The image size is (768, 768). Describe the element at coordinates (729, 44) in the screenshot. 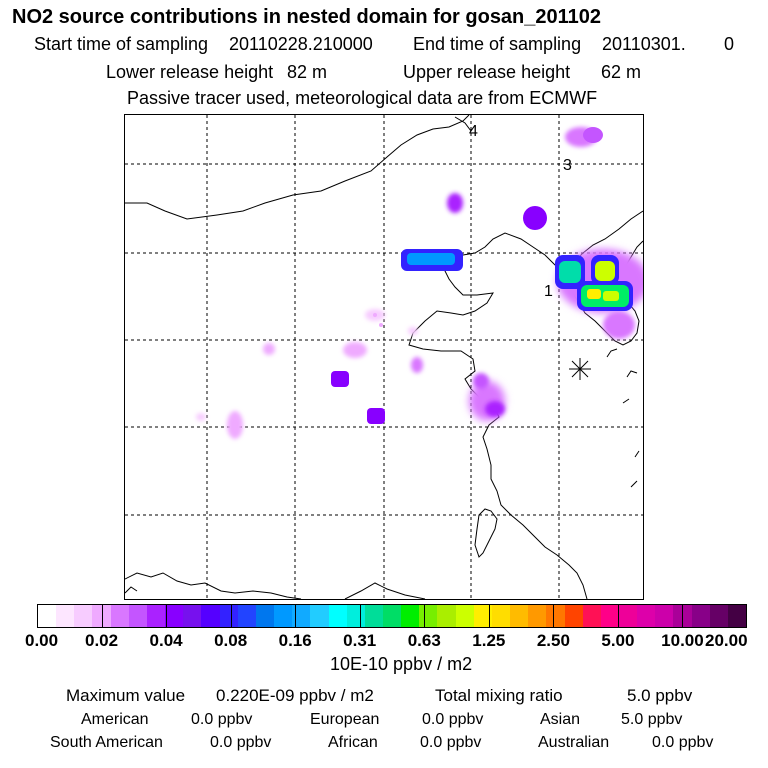

I see `end-time-suffix: 0` at that location.